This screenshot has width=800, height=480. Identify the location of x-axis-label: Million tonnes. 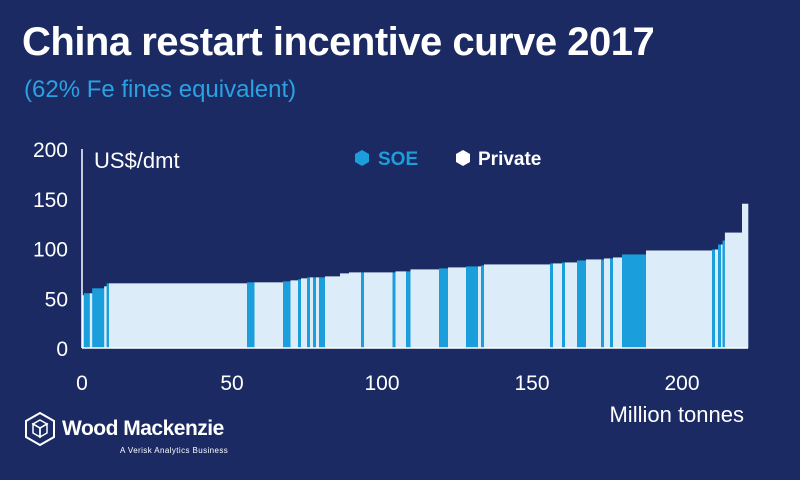
(676, 414).